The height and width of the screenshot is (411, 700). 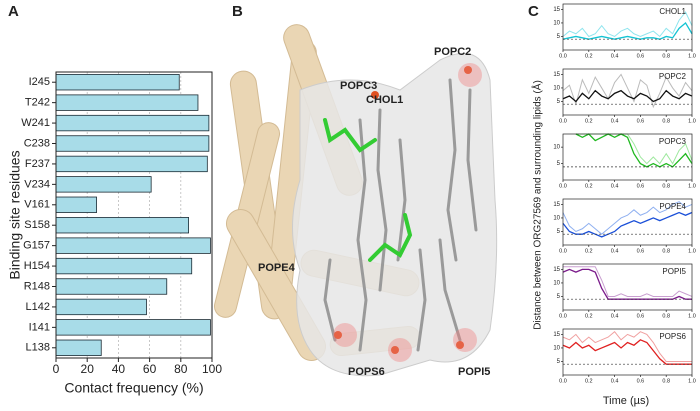 I want to click on structure-label: POPC2, so click(x=452, y=52).